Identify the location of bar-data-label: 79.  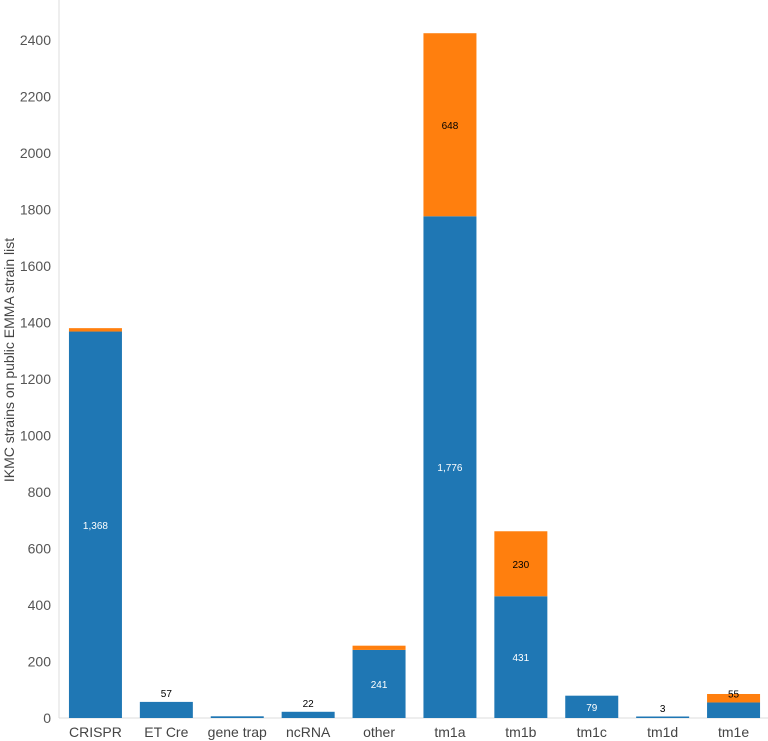
(592, 708).